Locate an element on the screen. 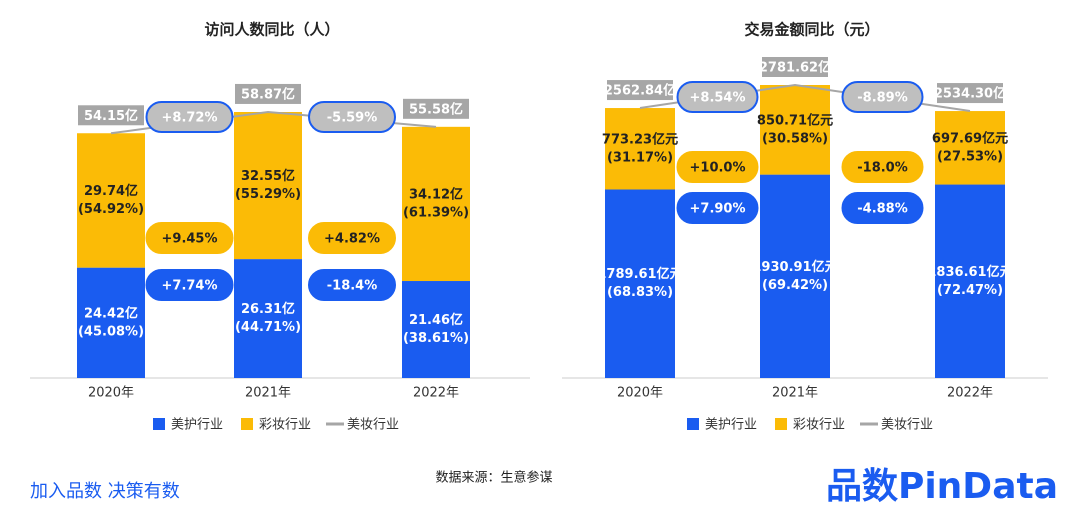  share-label: (61.39%) is located at coordinates (436, 212).